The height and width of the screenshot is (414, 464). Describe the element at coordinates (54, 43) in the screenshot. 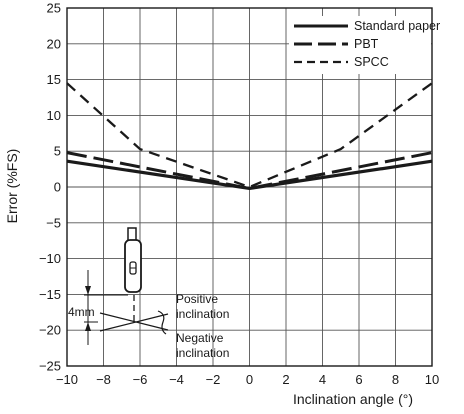

I see `y-tick-label: 20` at that location.